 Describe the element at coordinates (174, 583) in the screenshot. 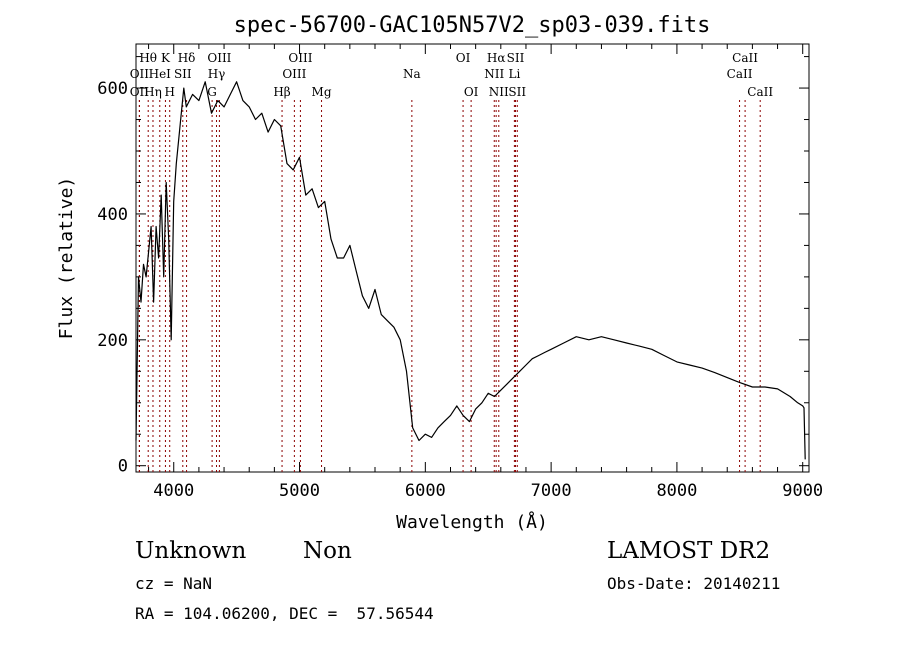

I see `redshift-readout: cz = NaN` at that location.